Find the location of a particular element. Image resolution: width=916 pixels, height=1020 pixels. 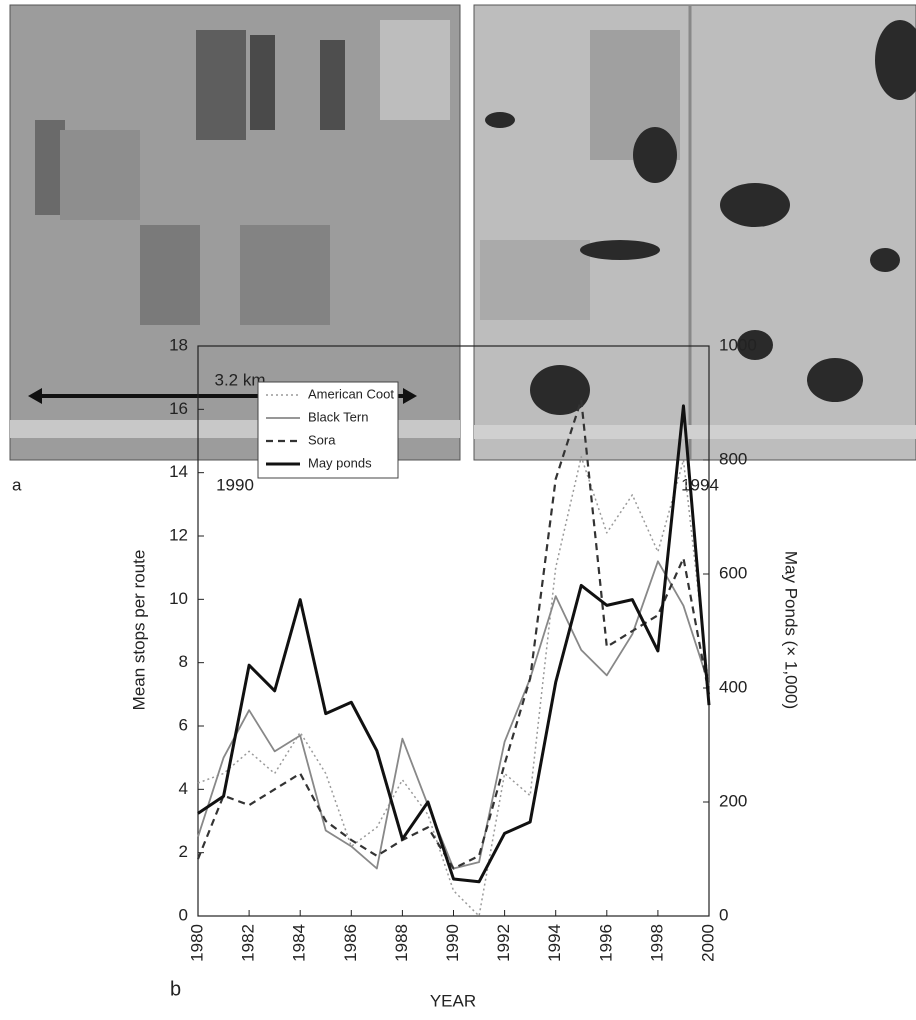

y2-tick-label: 1000 is located at coordinates (738, 344).